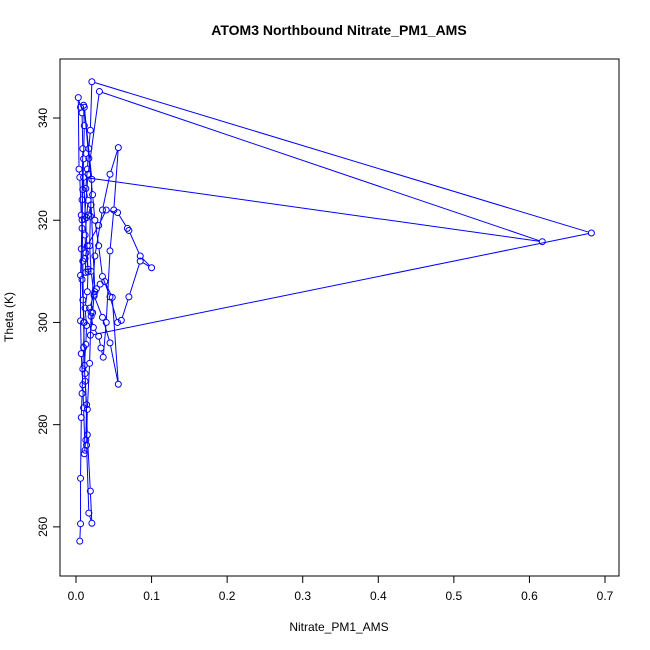  Describe the element at coordinates (43, 322) in the screenshot. I see `y-tick-label: 300` at that location.